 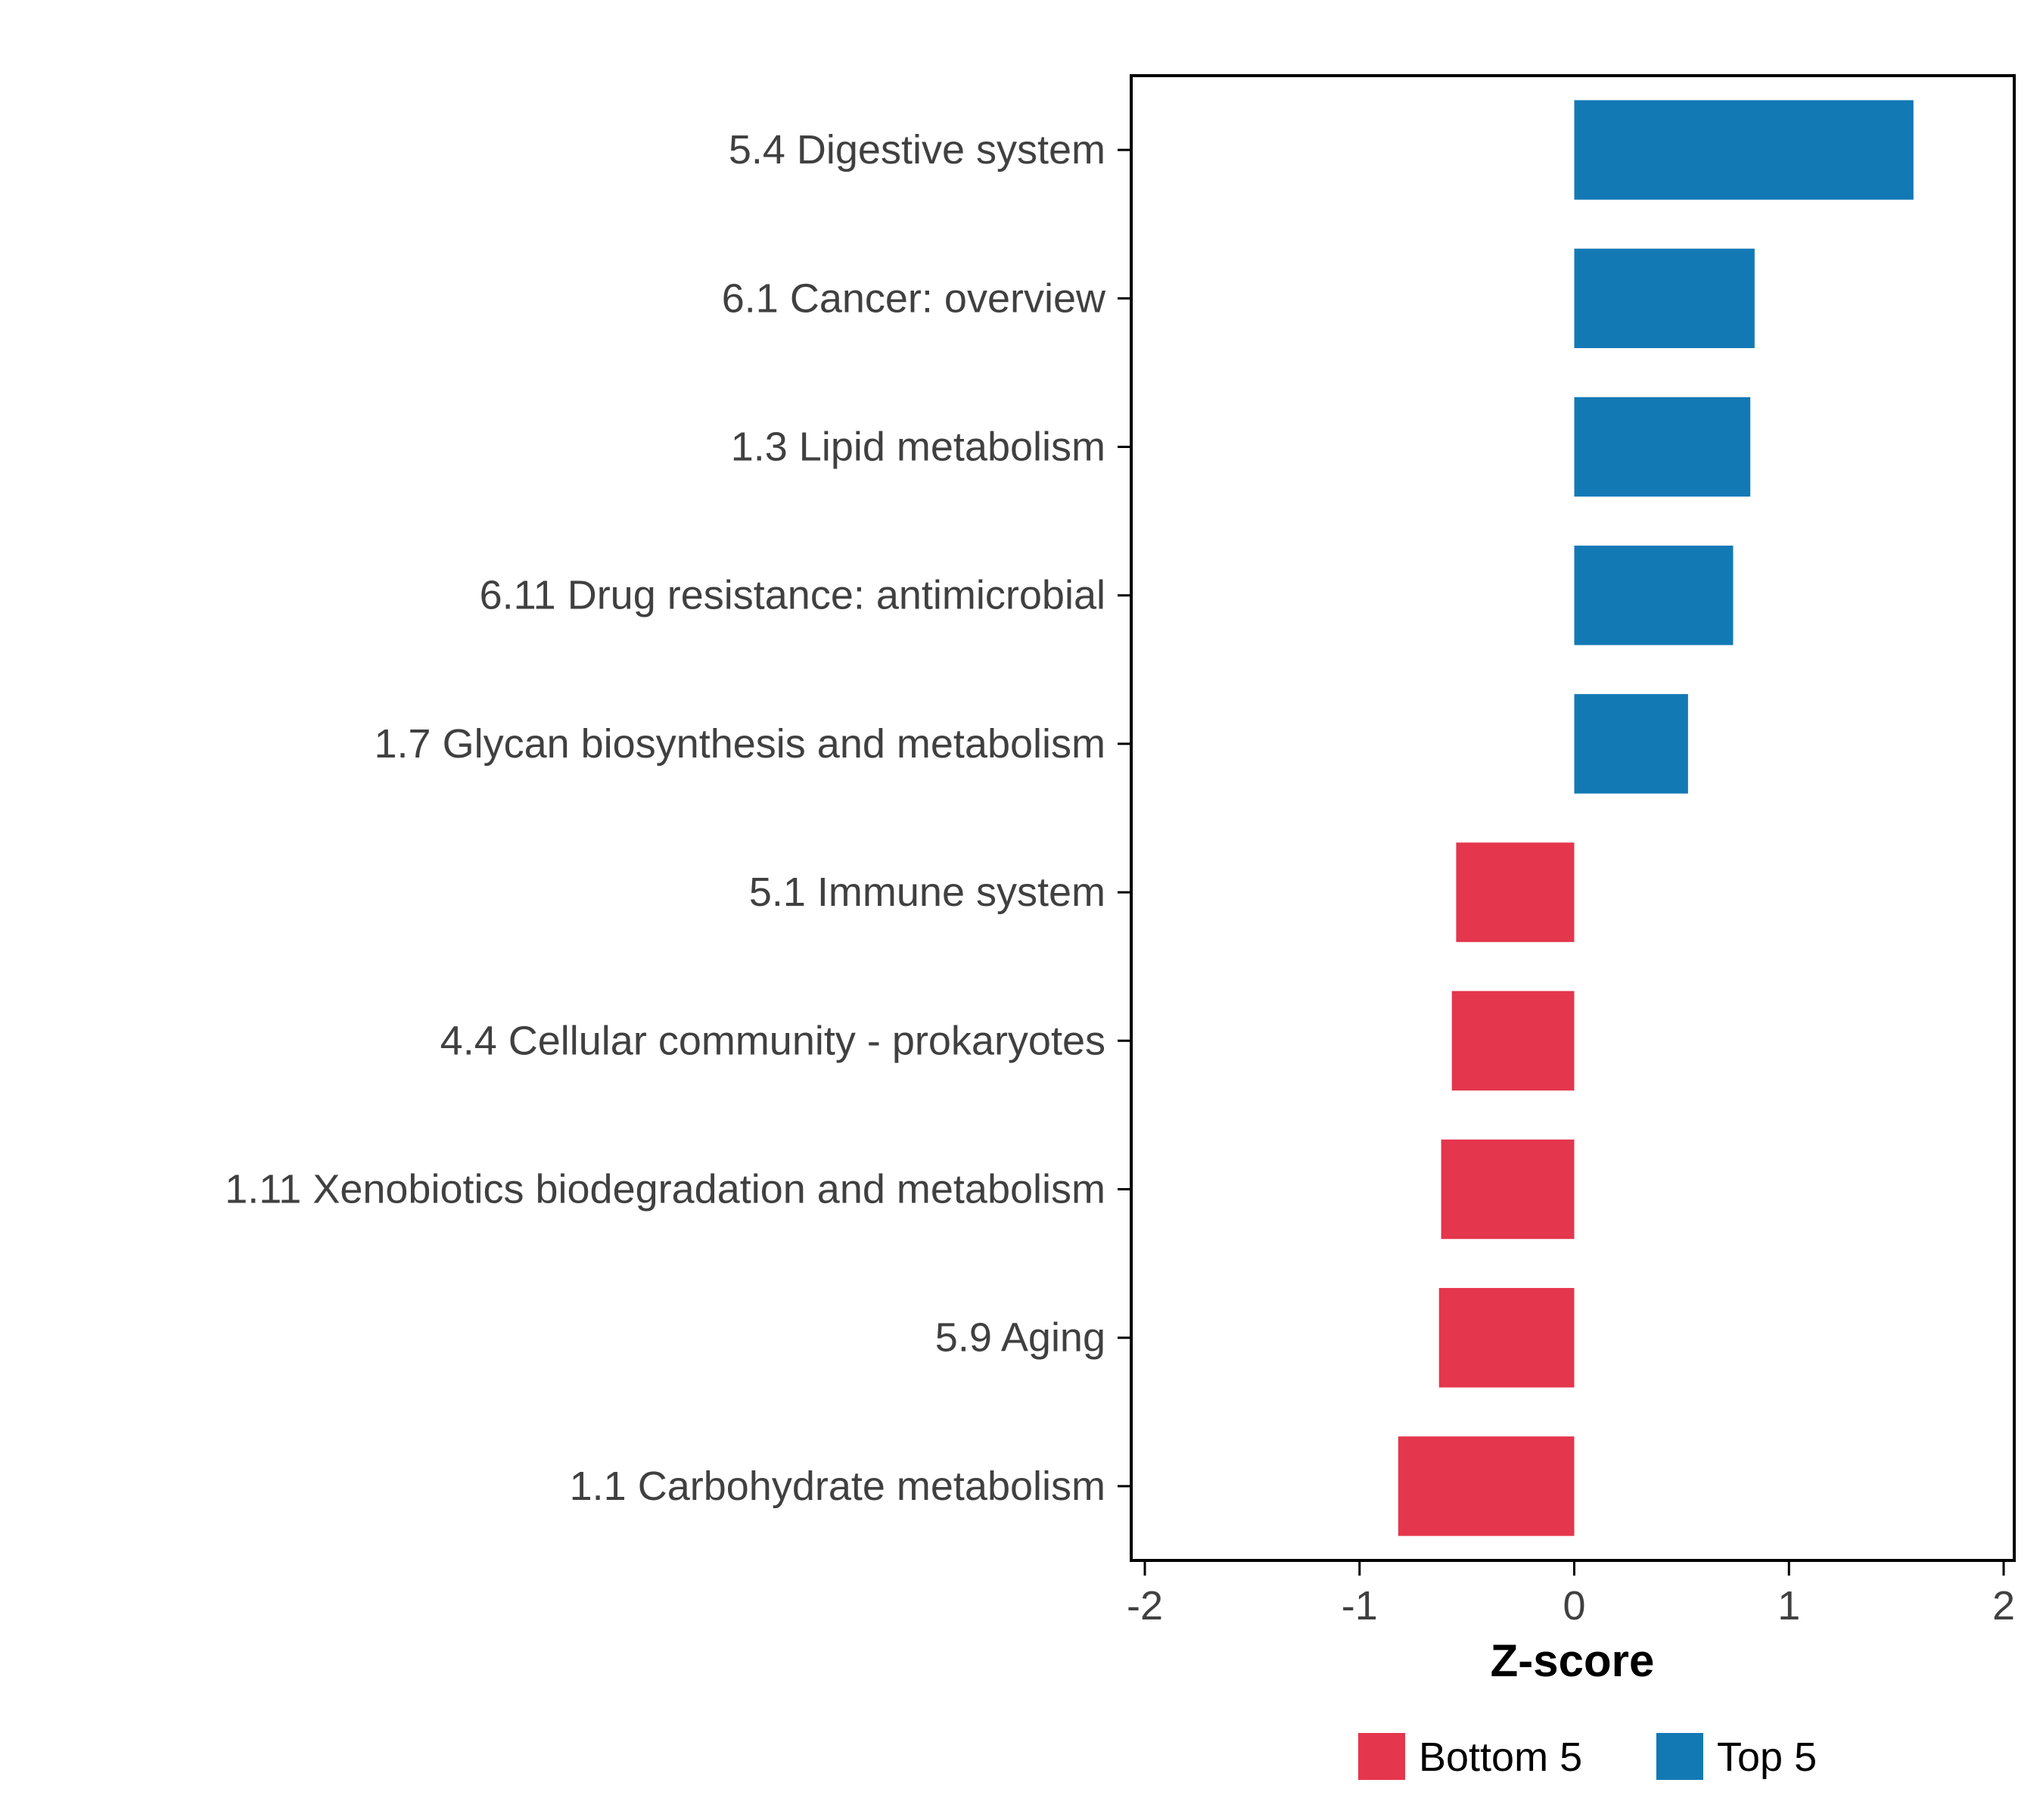 I want to click on category-label-10: 1.1 Carbohydrate metabolism, so click(x=838, y=1486).